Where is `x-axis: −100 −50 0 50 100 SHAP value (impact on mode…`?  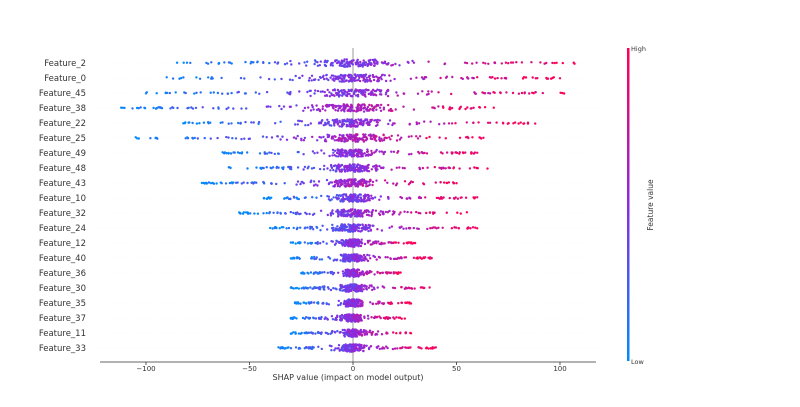 x-axis: −100 −50 0 50 100 SHAP value (impact on mode… is located at coordinates (348, 371).